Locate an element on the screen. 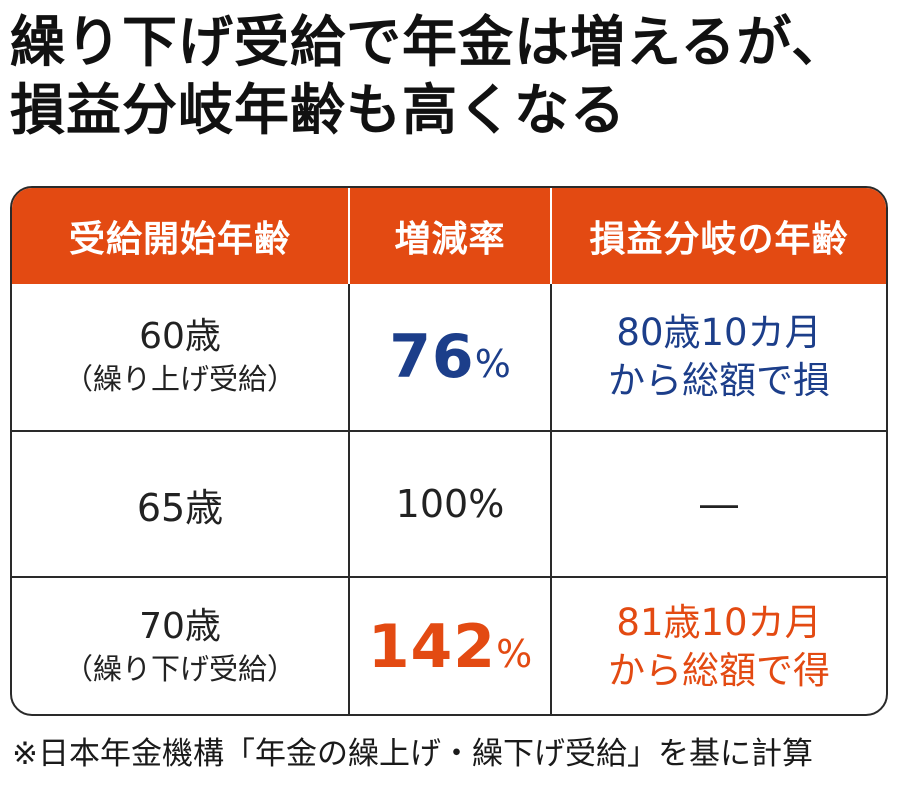 This screenshot has width=900, height=789. rate-value: 76% is located at coordinates (450, 357).